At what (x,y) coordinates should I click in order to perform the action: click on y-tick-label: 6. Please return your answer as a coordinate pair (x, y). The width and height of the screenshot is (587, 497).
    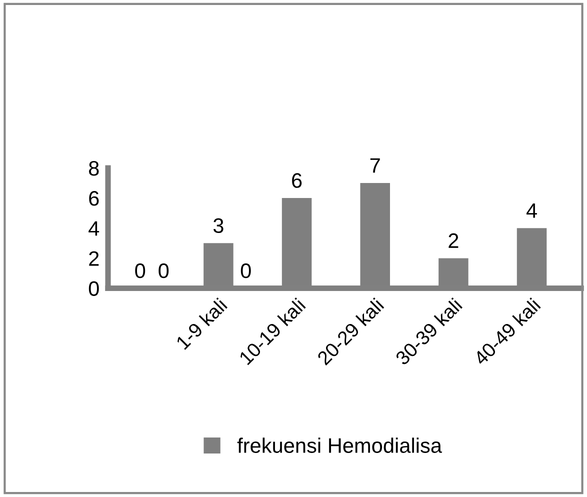
    Looking at the image, I should click on (94, 198).